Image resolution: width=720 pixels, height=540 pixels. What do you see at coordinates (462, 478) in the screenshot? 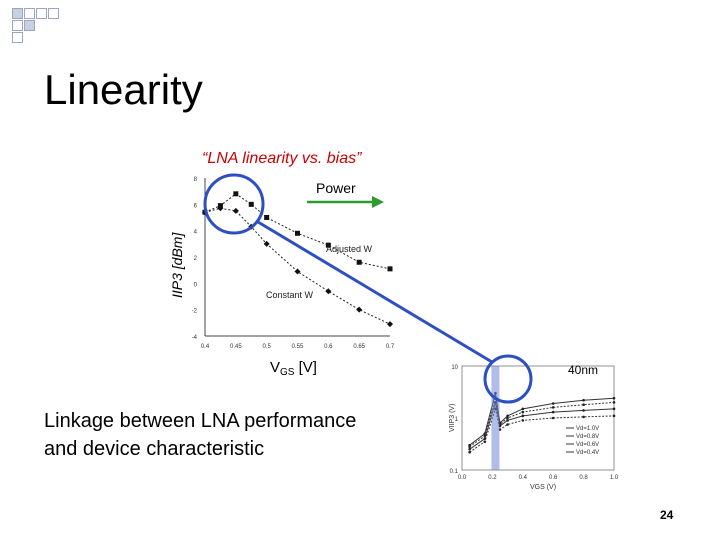
I see `inset-x-tick-label: 0.0` at bounding box center [462, 478].